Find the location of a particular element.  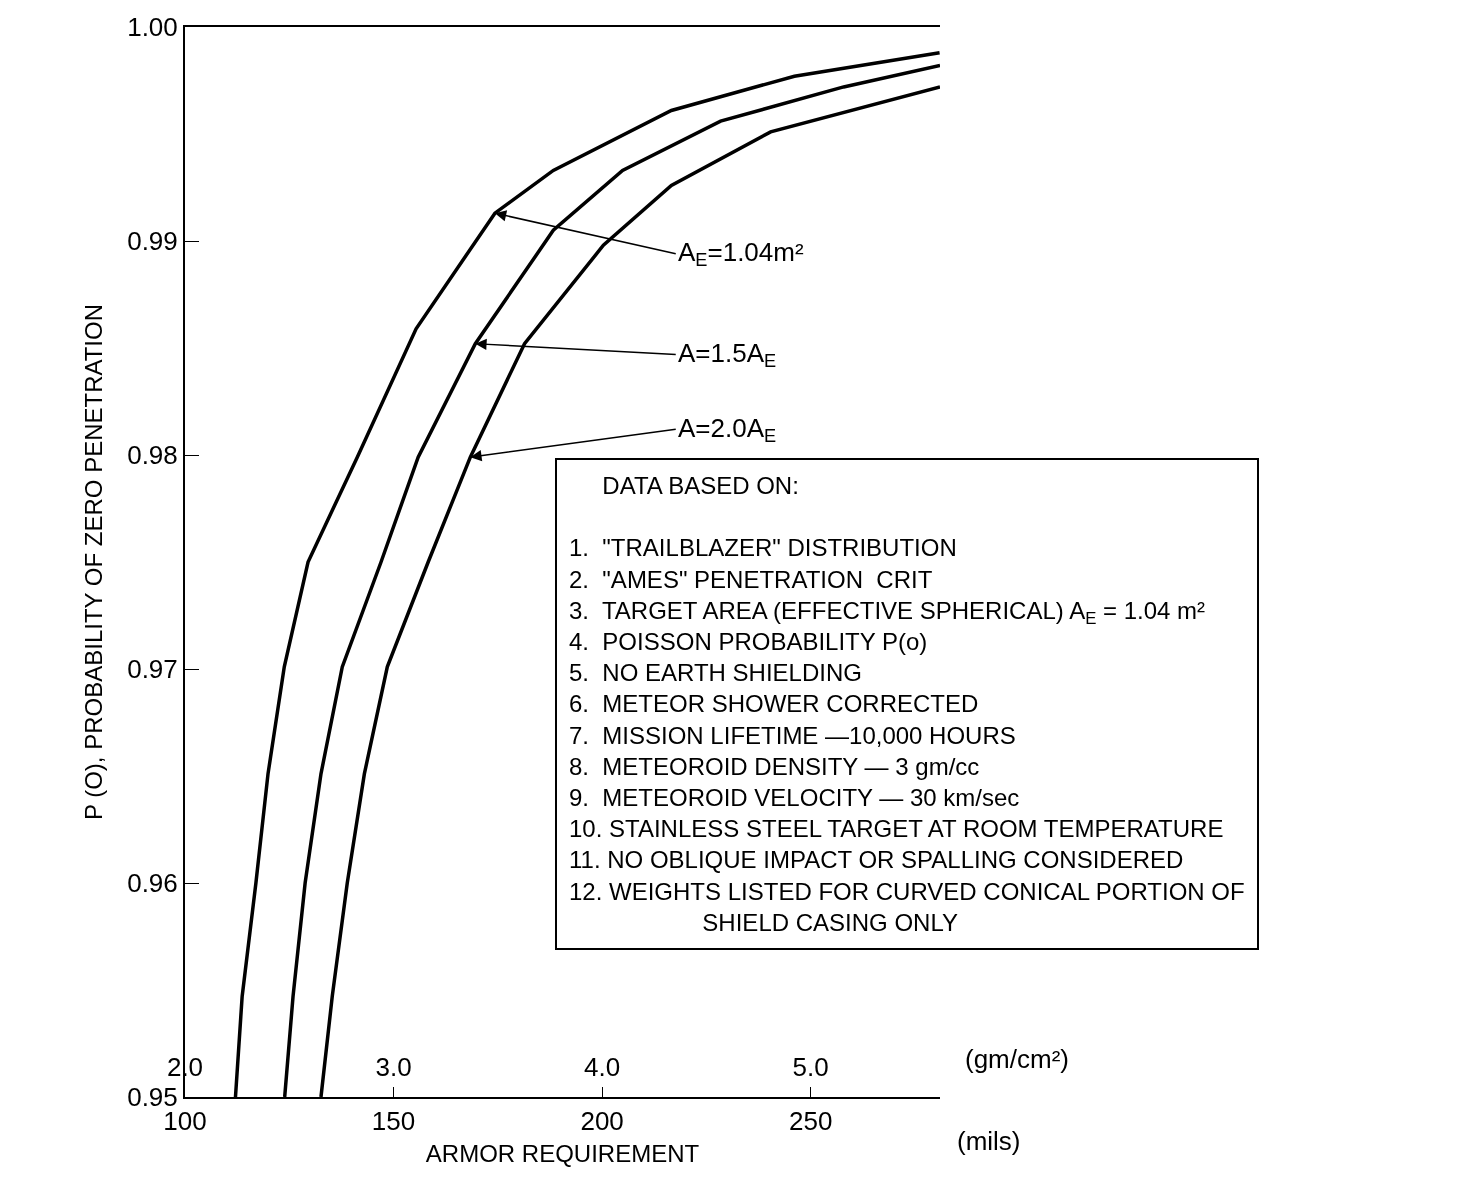

annotation: A=1.5A$_{E}$ is located at coordinates (727, 355).